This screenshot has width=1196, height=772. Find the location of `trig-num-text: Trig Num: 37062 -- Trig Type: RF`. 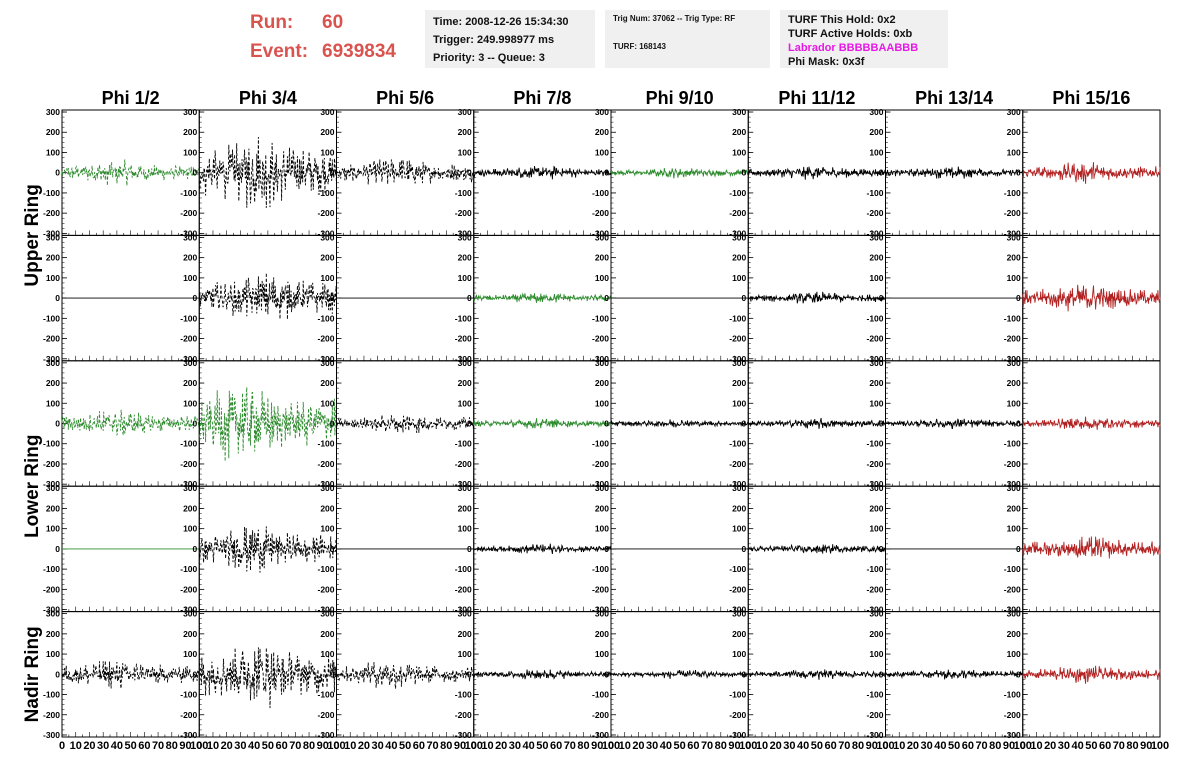

trig-num-text: Trig Num: 37062 -- Trig Type: RF is located at coordinates (674, 18).